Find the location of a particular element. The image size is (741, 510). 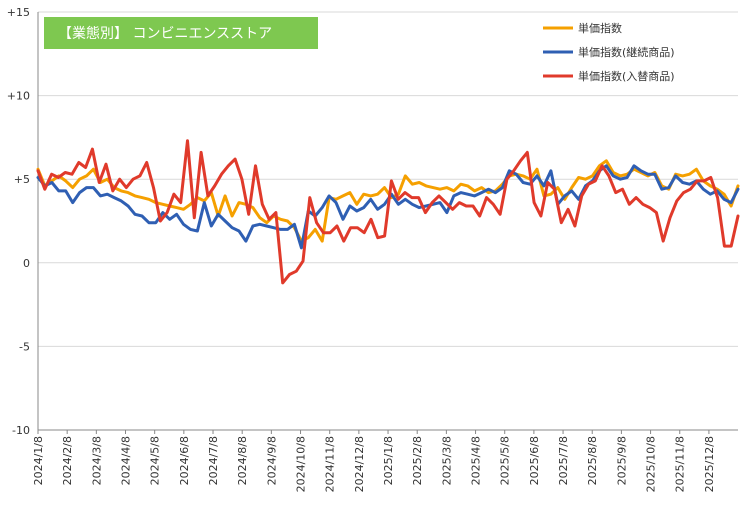

y-tick-label: -10 is located at coordinates (21, 430).